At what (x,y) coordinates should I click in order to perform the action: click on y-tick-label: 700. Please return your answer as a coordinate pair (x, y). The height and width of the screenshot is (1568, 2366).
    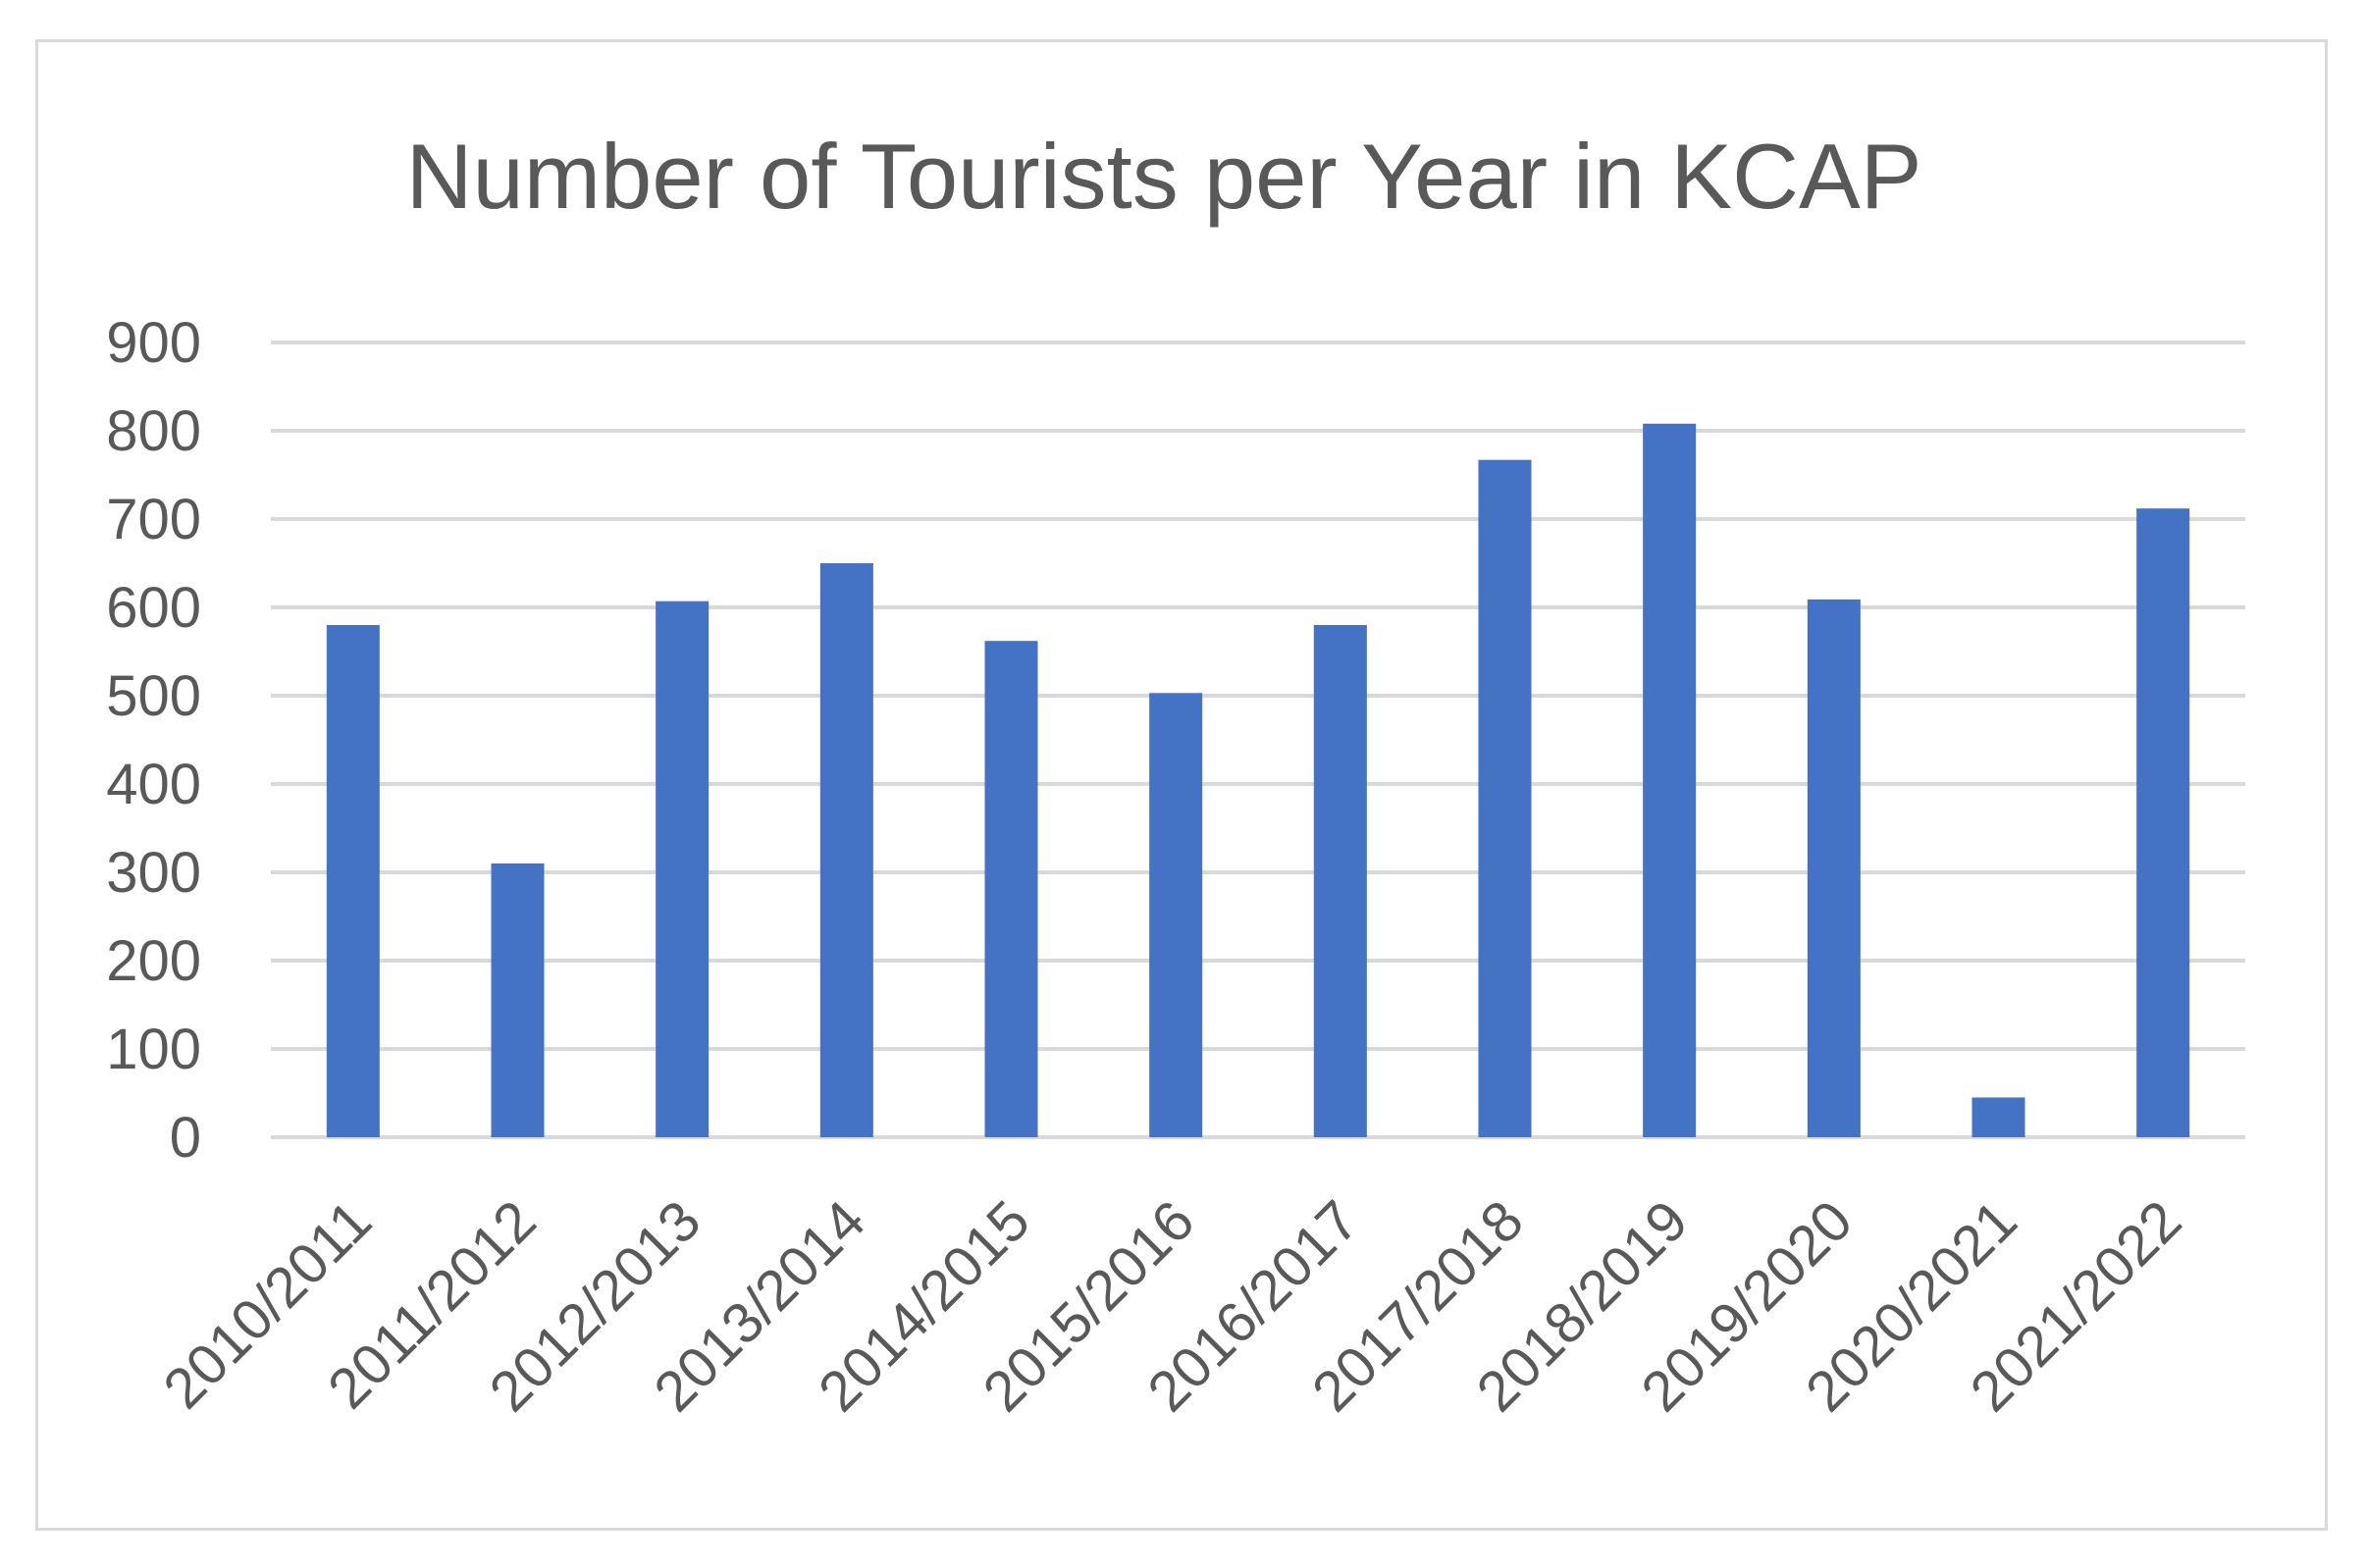
    Looking at the image, I should click on (153, 519).